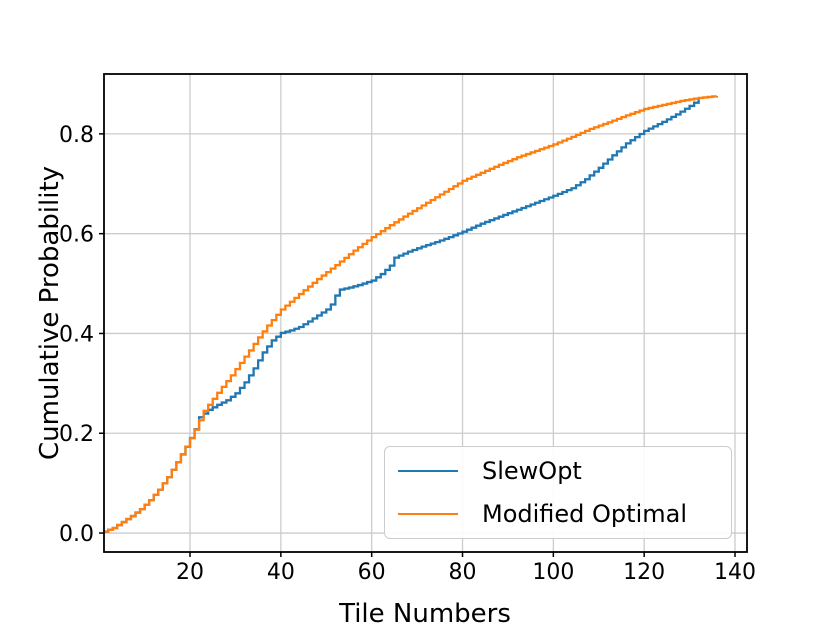 The image size is (830, 623). Describe the element at coordinates (76, 235) in the screenshot. I see `y-tick-label: 0.6` at that location.